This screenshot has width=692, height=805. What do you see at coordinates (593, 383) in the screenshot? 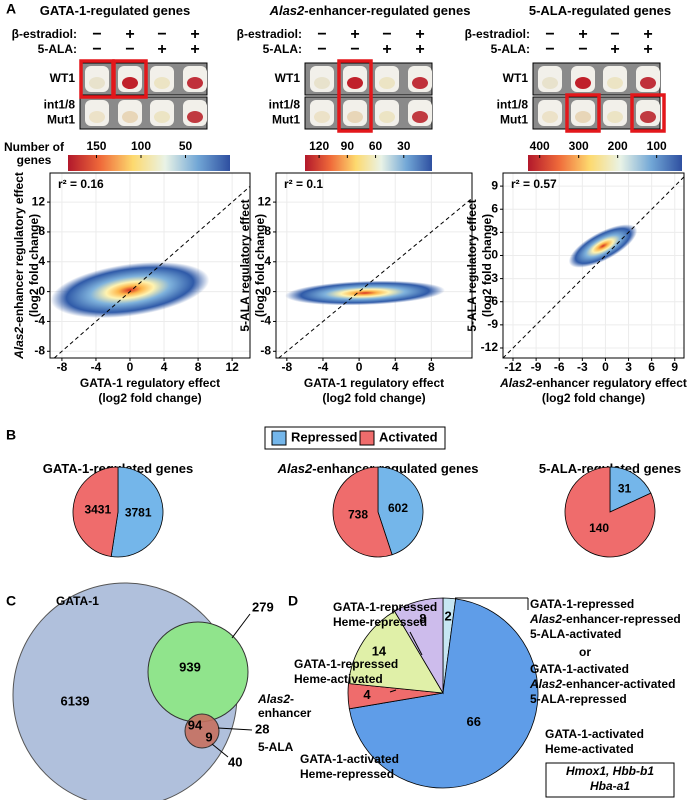
I see `x-axis-label: Alas2-enhancer regulatory effect` at bounding box center [593, 383].